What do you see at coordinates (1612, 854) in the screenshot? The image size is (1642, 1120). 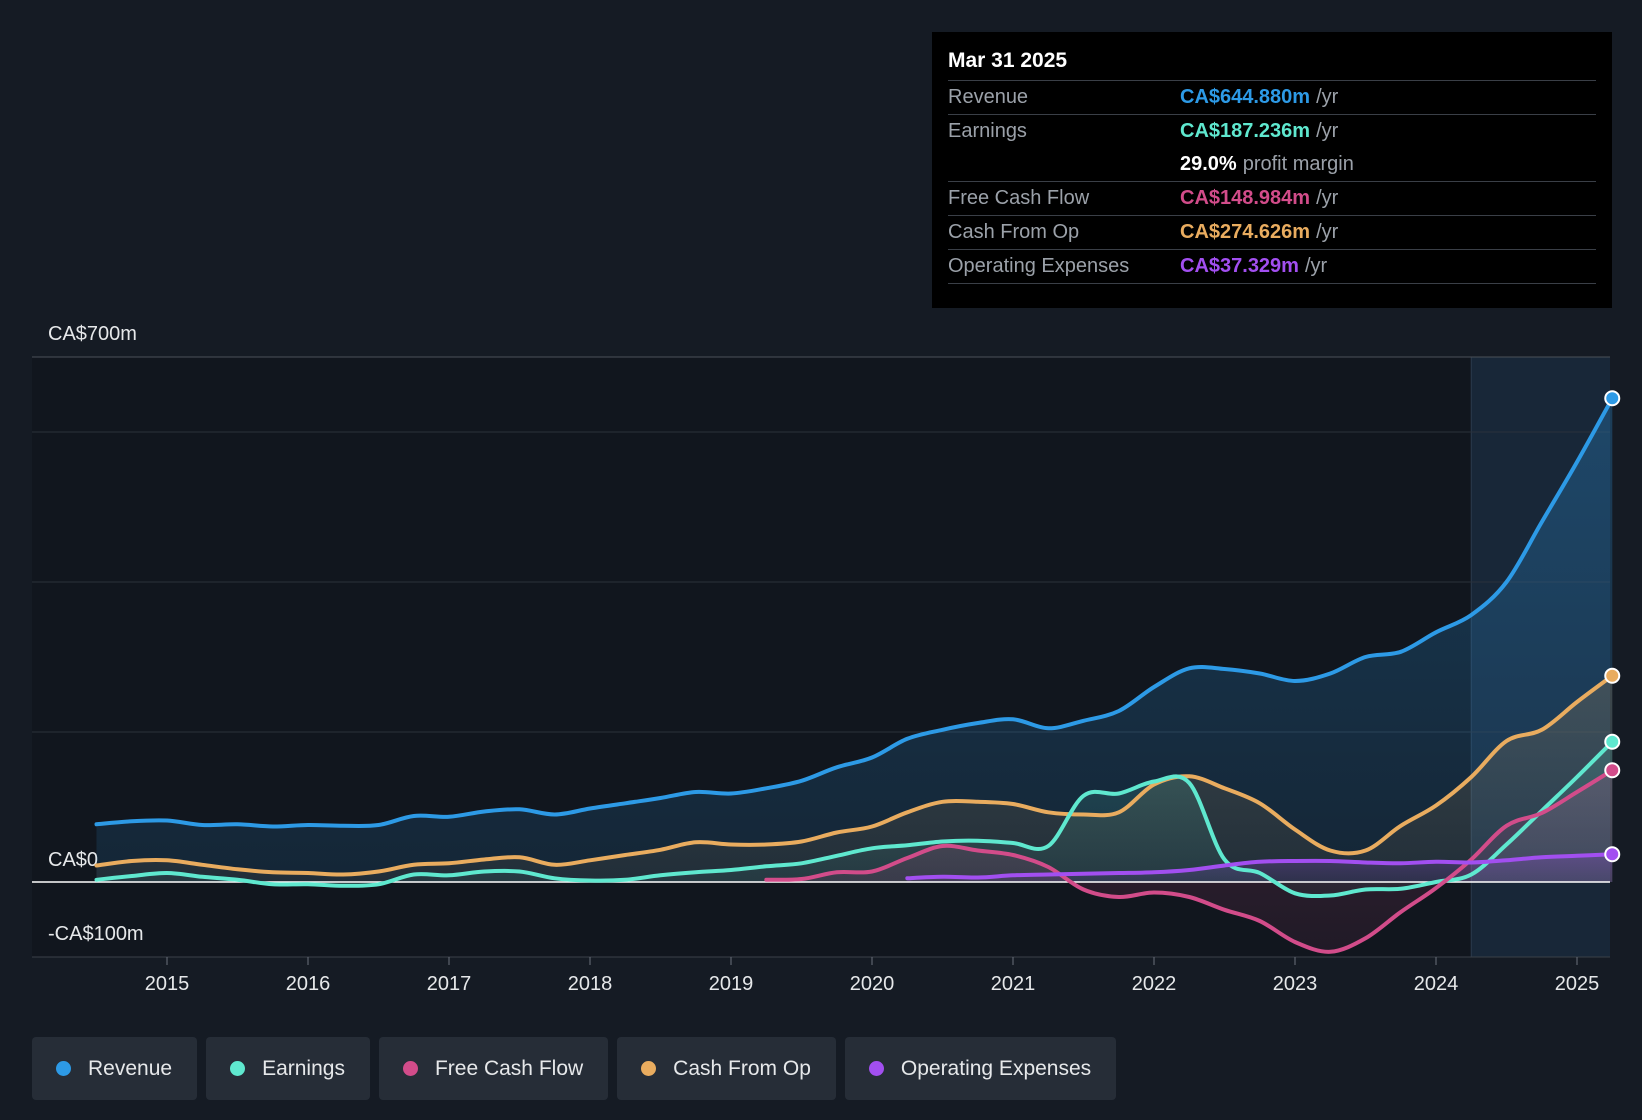 I see `series-end-point-operating-expenses` at bounding box center [1612, 854].